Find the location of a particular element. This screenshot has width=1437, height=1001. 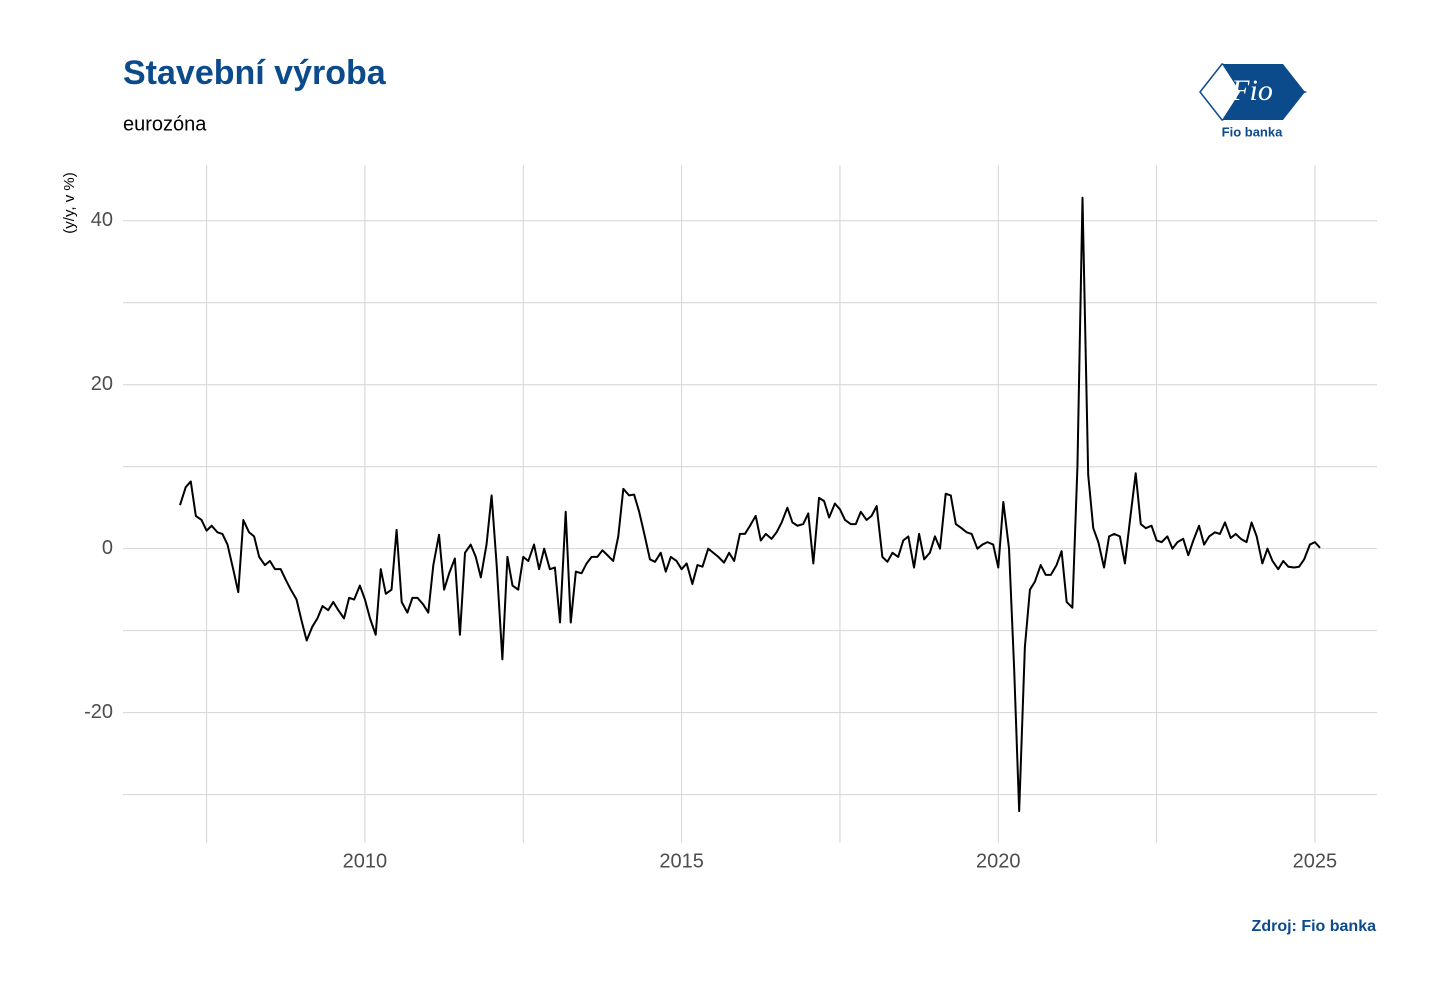

chart-subtitle: eurozóna is located at coordinates (165, 124).